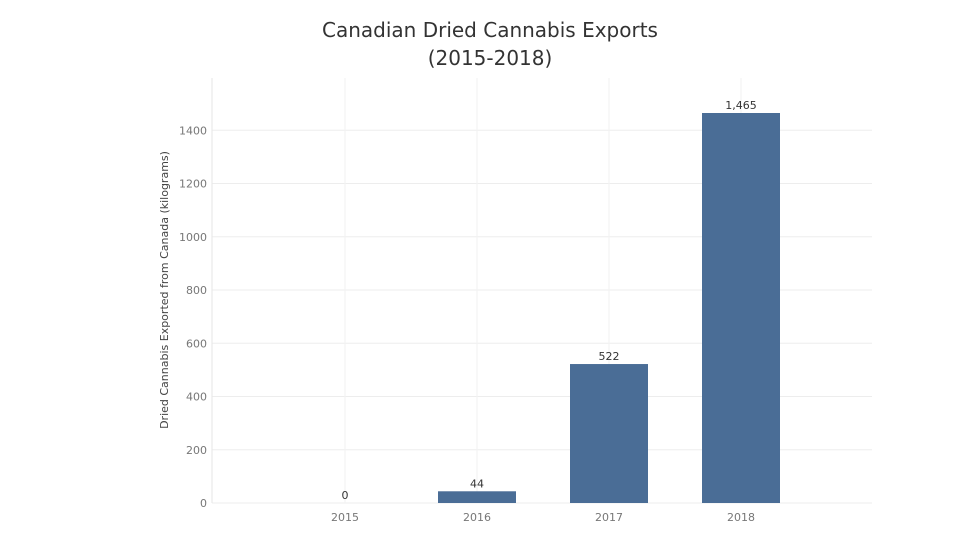  Describe the element at coordinates (196, 343) in the screenshot. I see `y-tick-label: 600` at that location.